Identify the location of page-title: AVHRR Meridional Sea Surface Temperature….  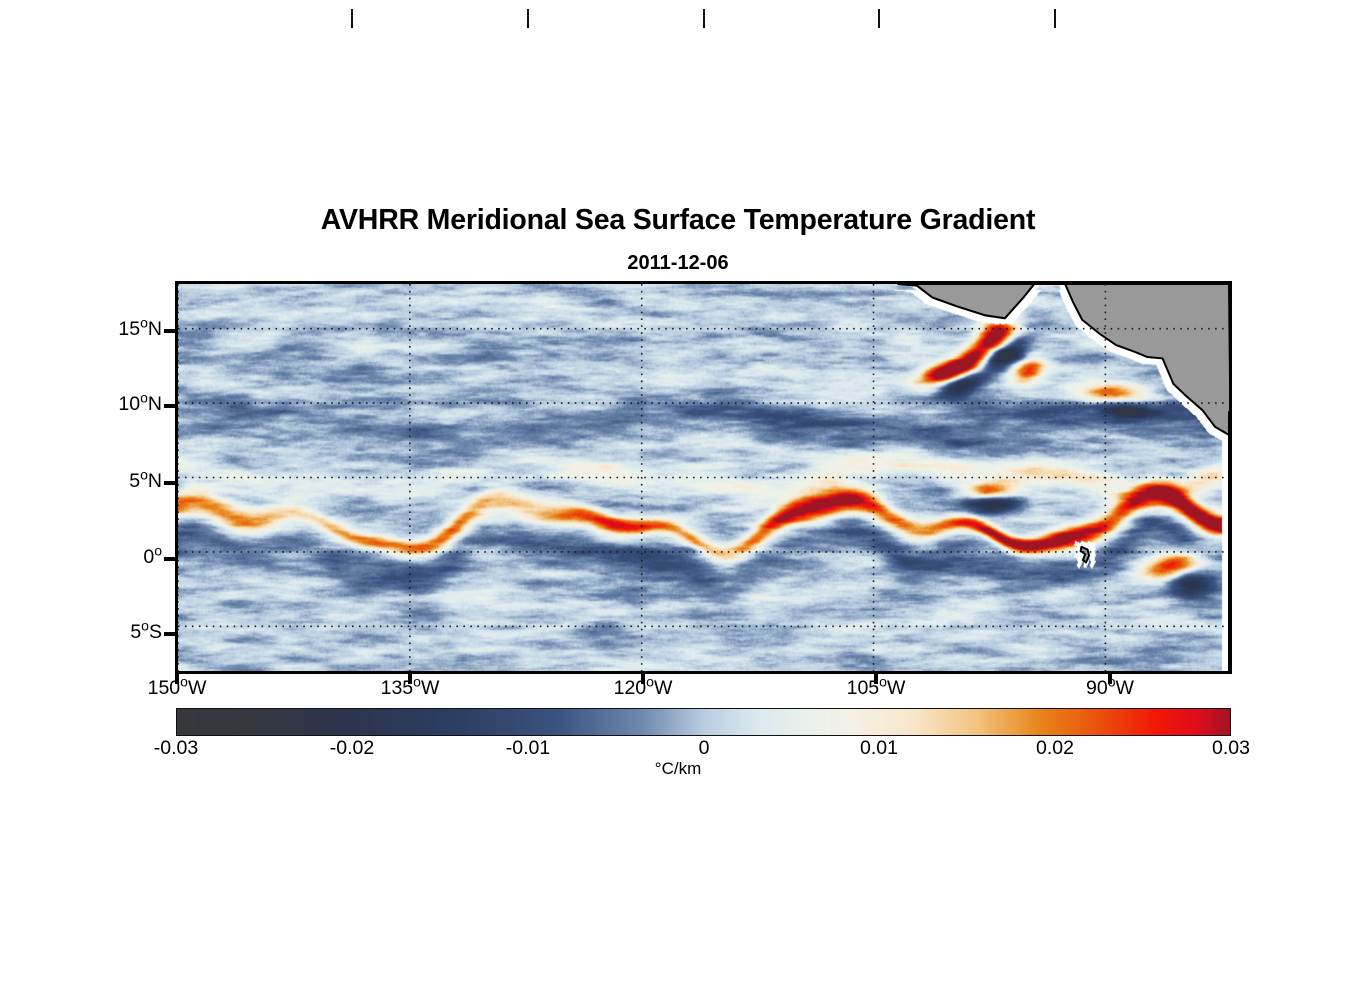
(678, 220).